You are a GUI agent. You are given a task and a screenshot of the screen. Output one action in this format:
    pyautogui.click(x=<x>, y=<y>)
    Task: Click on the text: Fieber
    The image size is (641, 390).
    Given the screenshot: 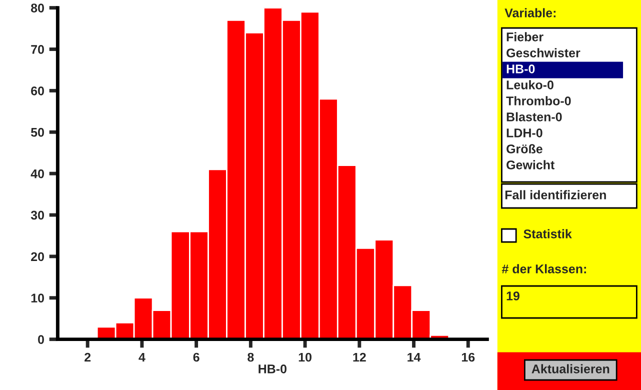 What is the action you would take?
    pyautogui.click(x=525, y=37)
    